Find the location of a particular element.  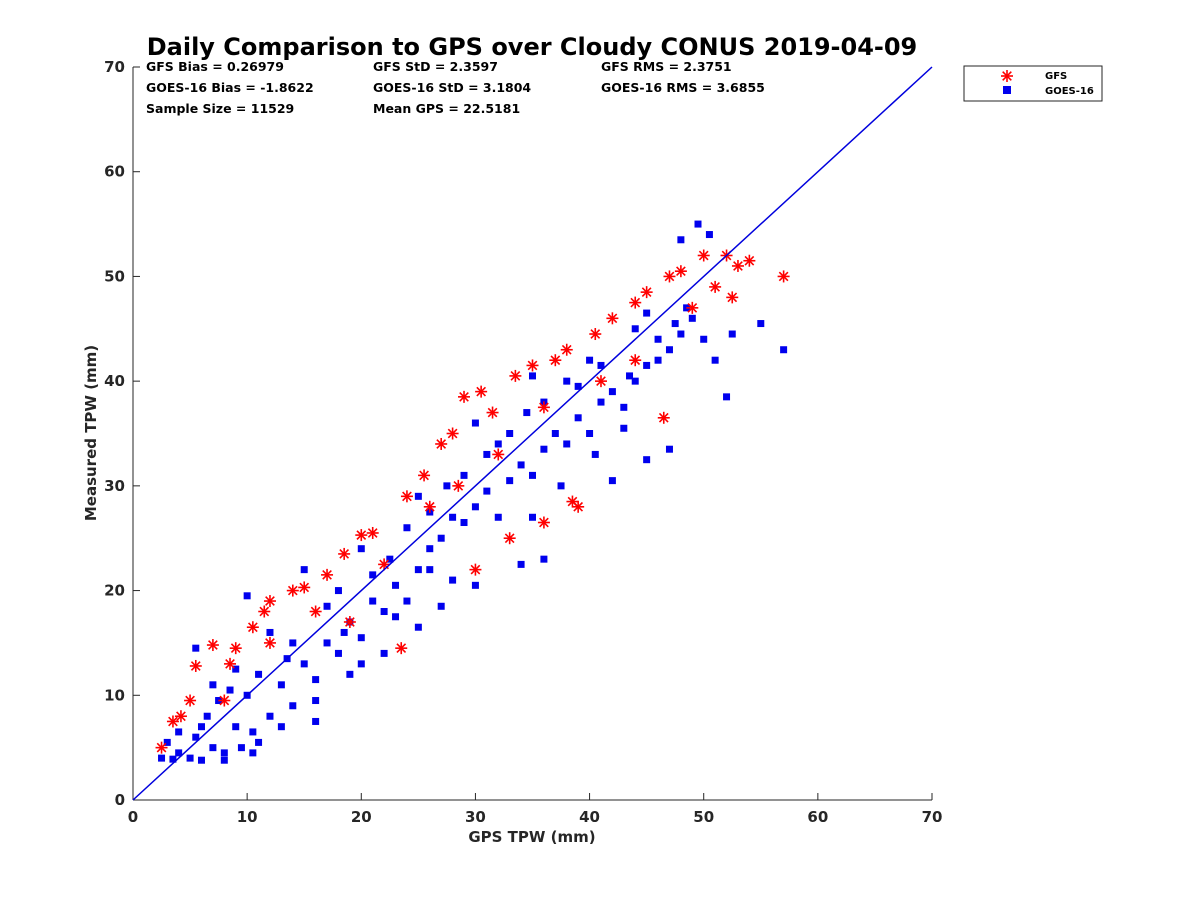

y-tick-label: 0 is located at coordinates (120, 800).